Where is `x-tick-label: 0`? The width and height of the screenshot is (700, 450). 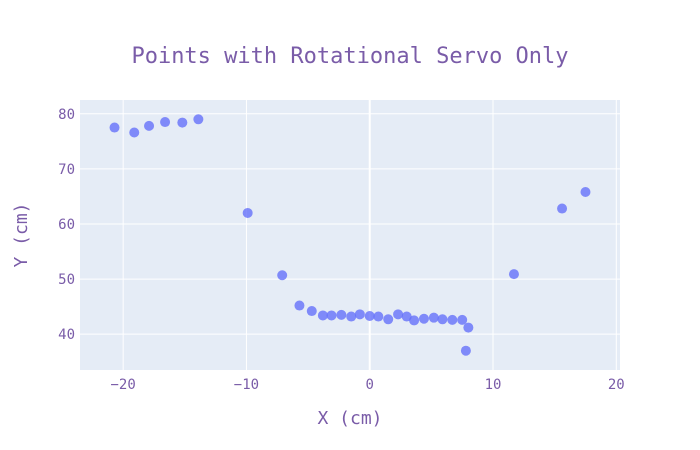
x-tick-label: 0 is located at coordinates (370, 385).